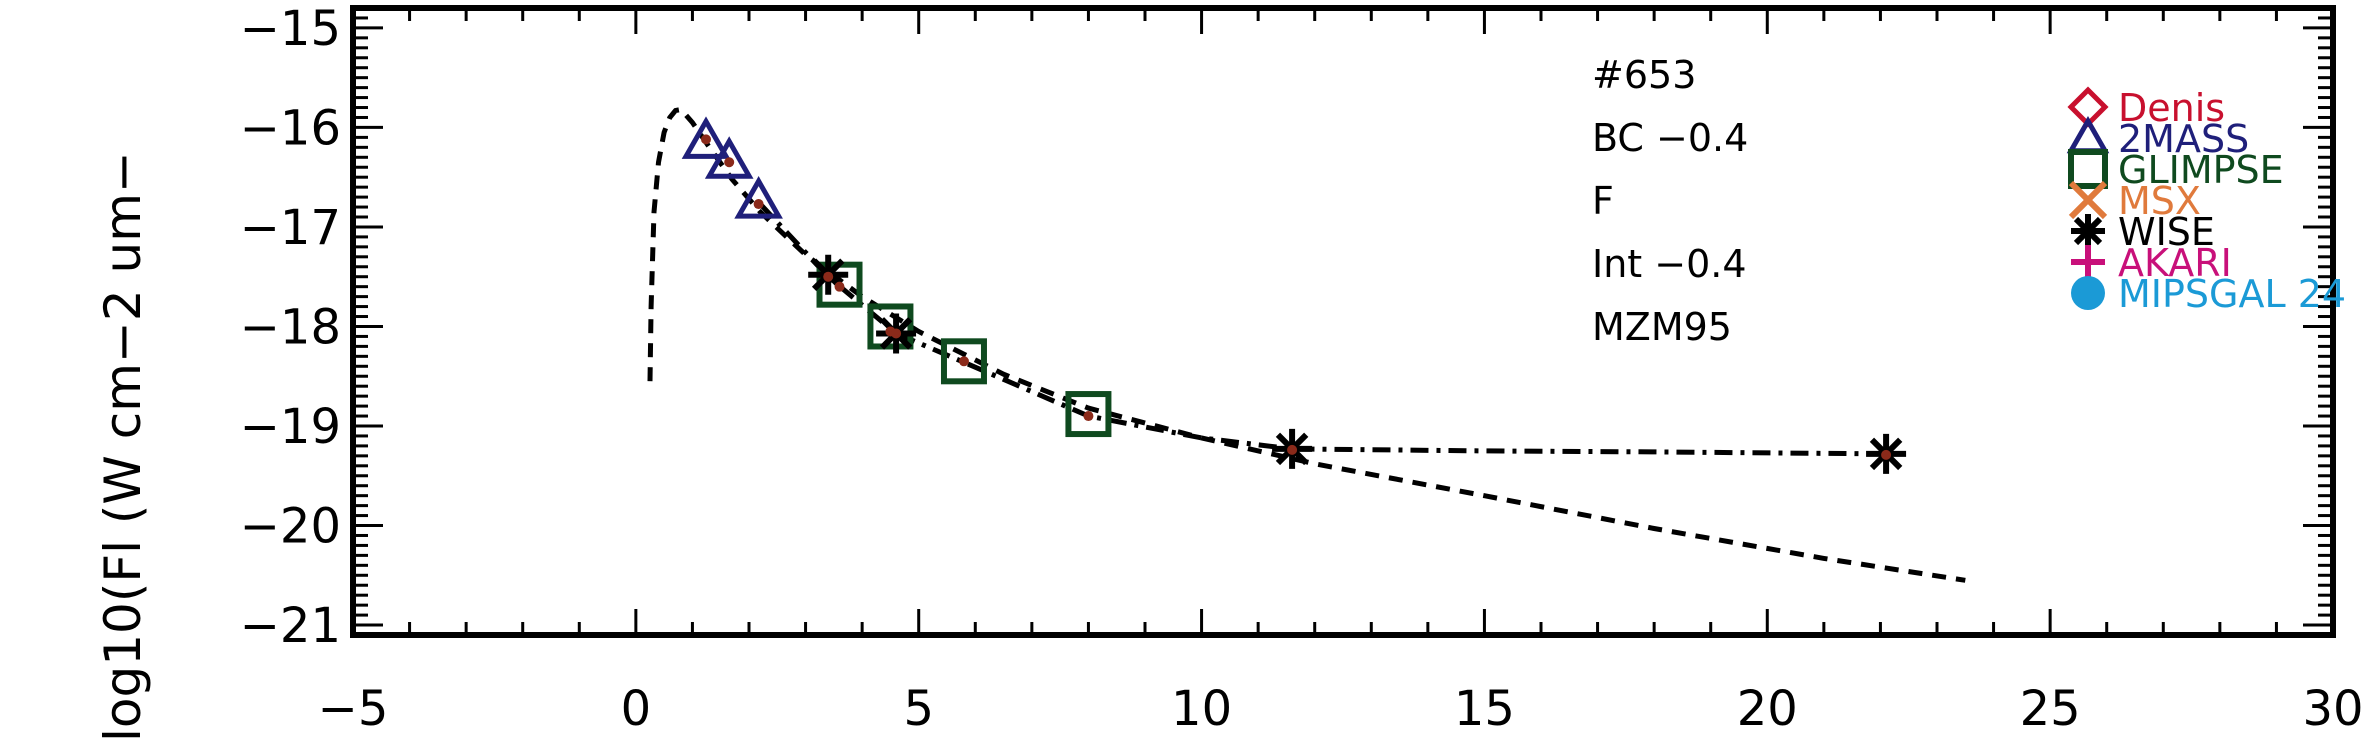  Describe the element at coordinates (1603, 201) in the screenshot. I see `annotation-text: F` at that location.